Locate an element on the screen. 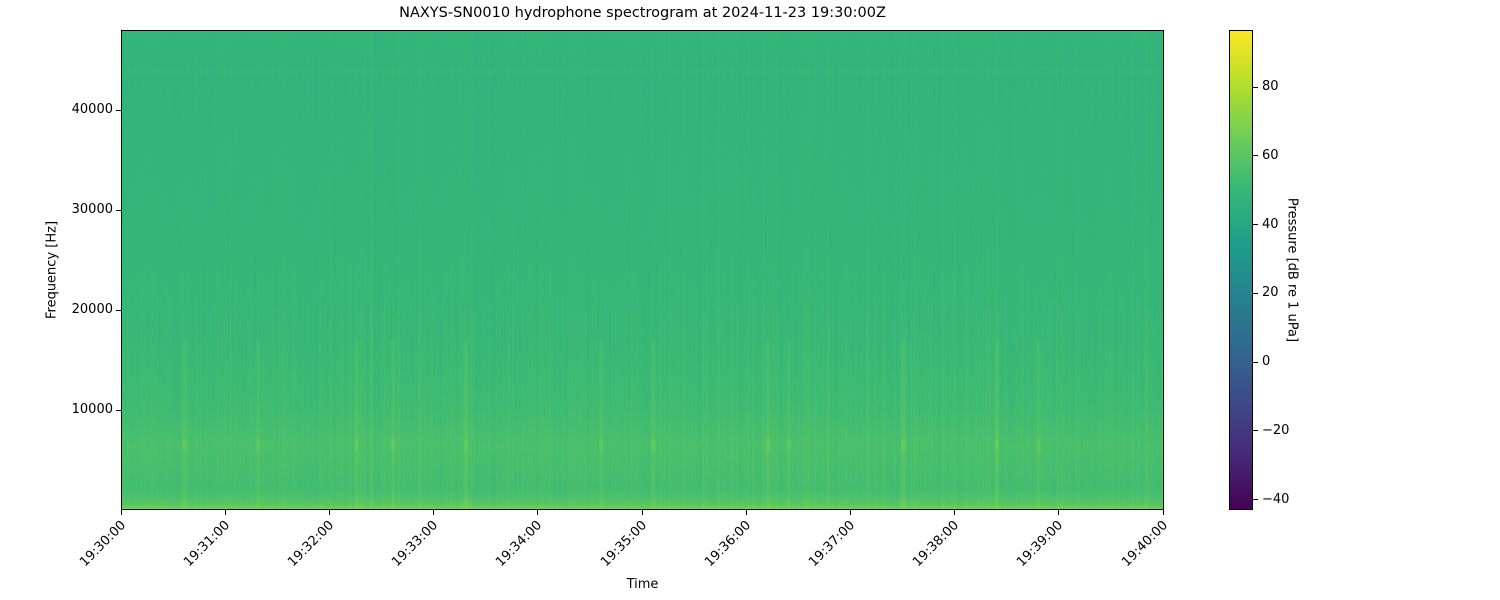 This screenshot has width=1500, height=600. y-tick-label: 10000 is located at coordinates (92, 409).